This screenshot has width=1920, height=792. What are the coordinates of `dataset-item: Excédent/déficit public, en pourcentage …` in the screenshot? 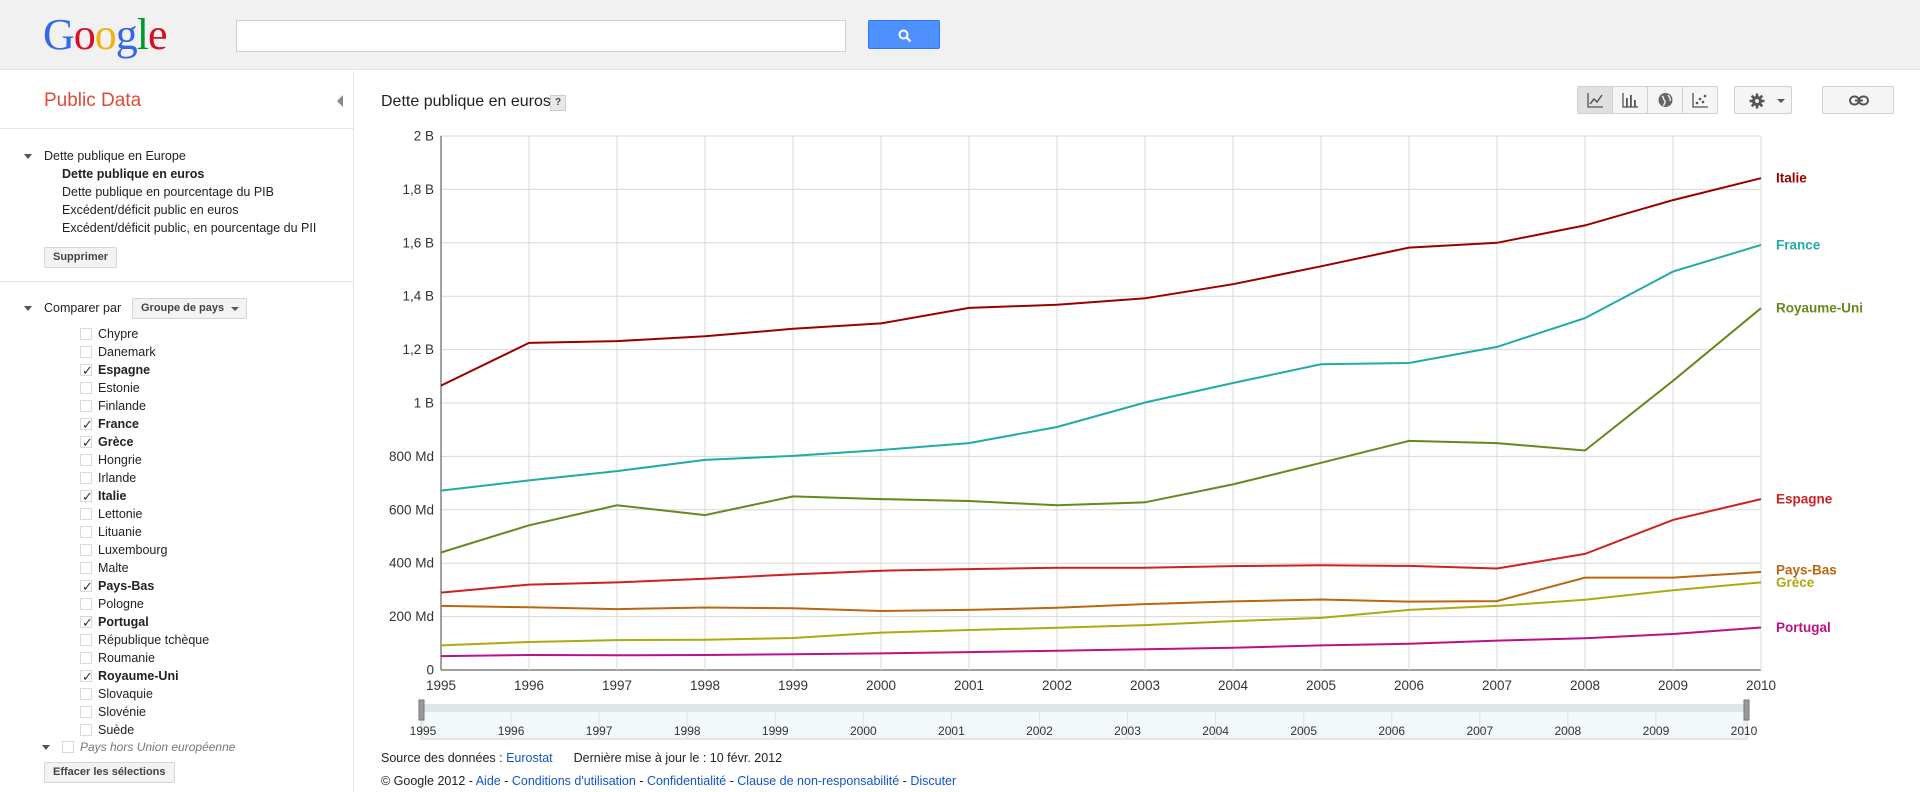 It's located at (189, 228).